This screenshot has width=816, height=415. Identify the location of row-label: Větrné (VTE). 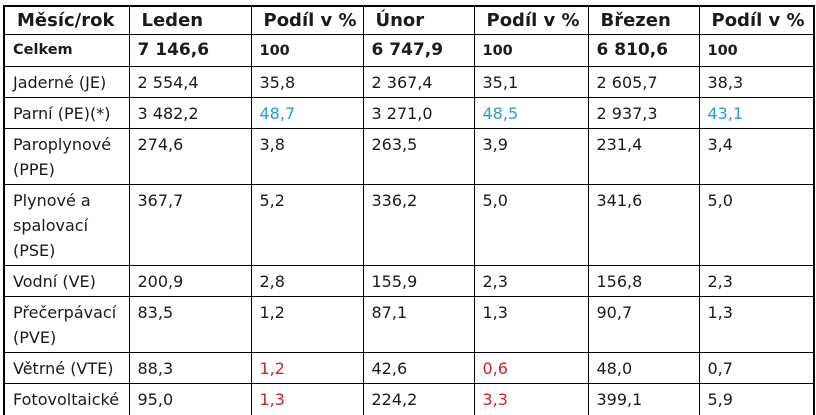
(66, 368).